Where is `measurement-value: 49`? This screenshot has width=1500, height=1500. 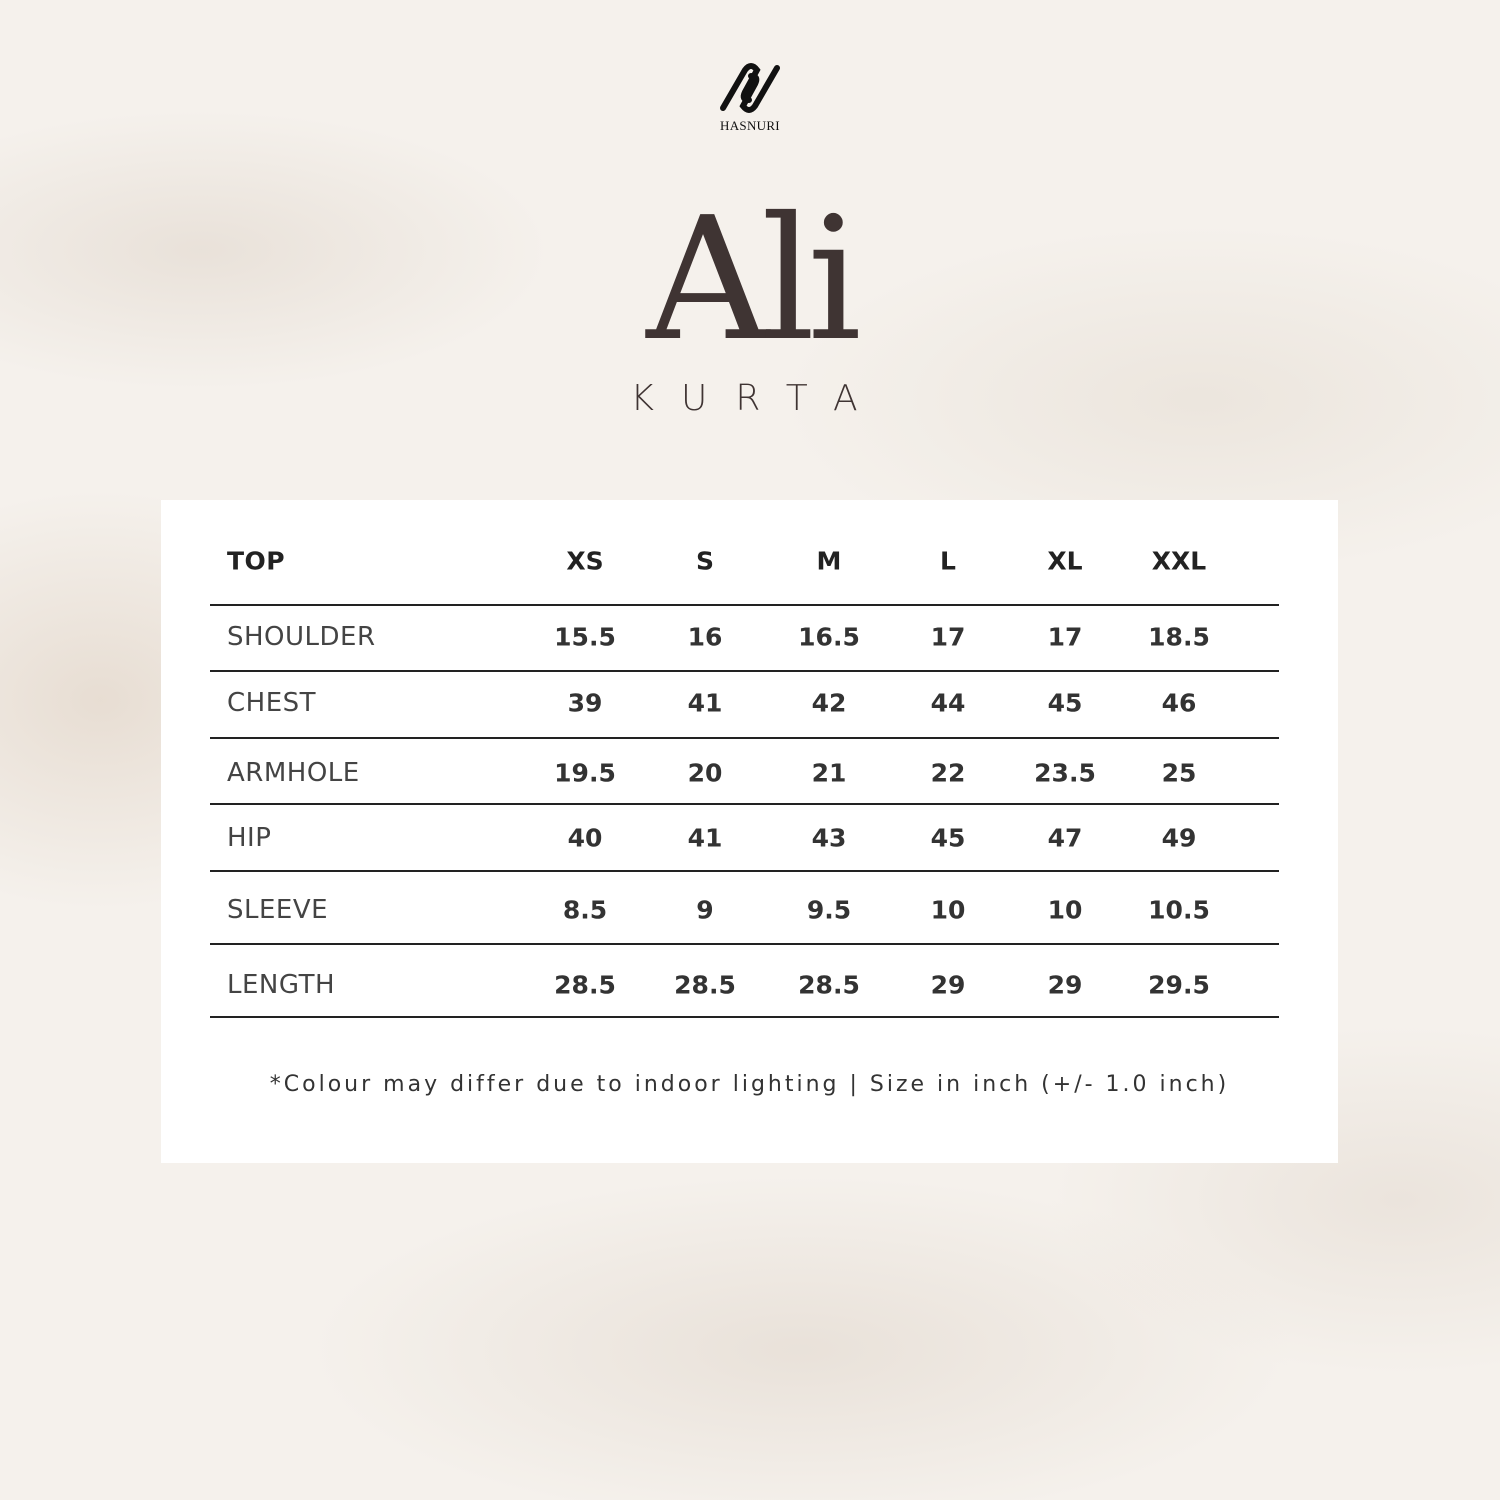
measurement-value: 49 is located at coordinates (1179, 838).